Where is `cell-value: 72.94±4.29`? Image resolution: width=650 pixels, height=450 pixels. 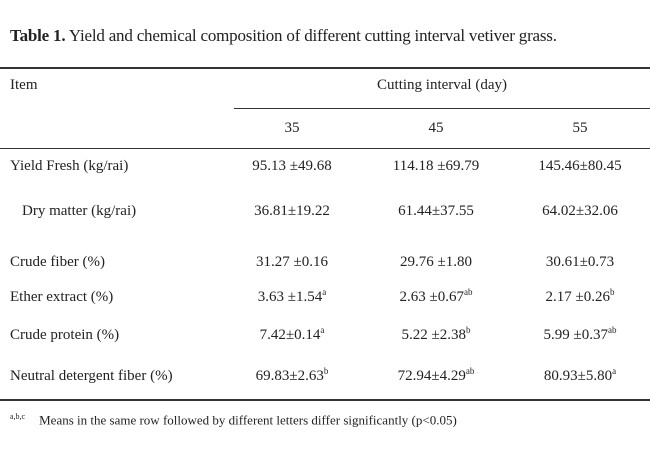
cell-value: 72.94±4.29 is located at coordinates (431, 376).